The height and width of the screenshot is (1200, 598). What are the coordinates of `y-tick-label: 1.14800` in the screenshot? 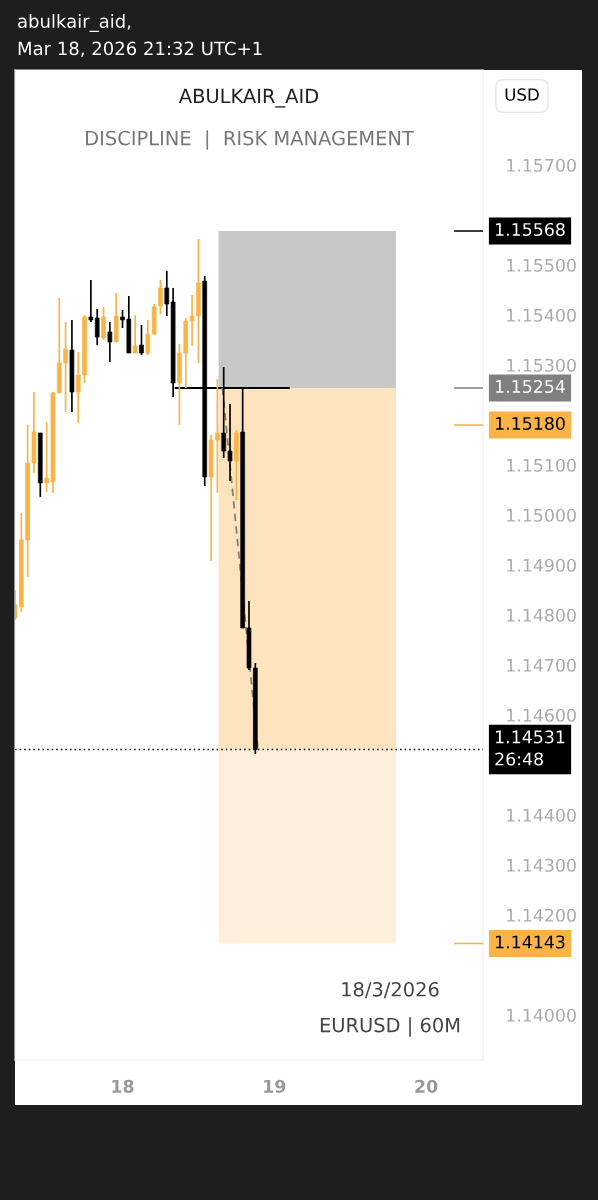 It's located at (541, 615).